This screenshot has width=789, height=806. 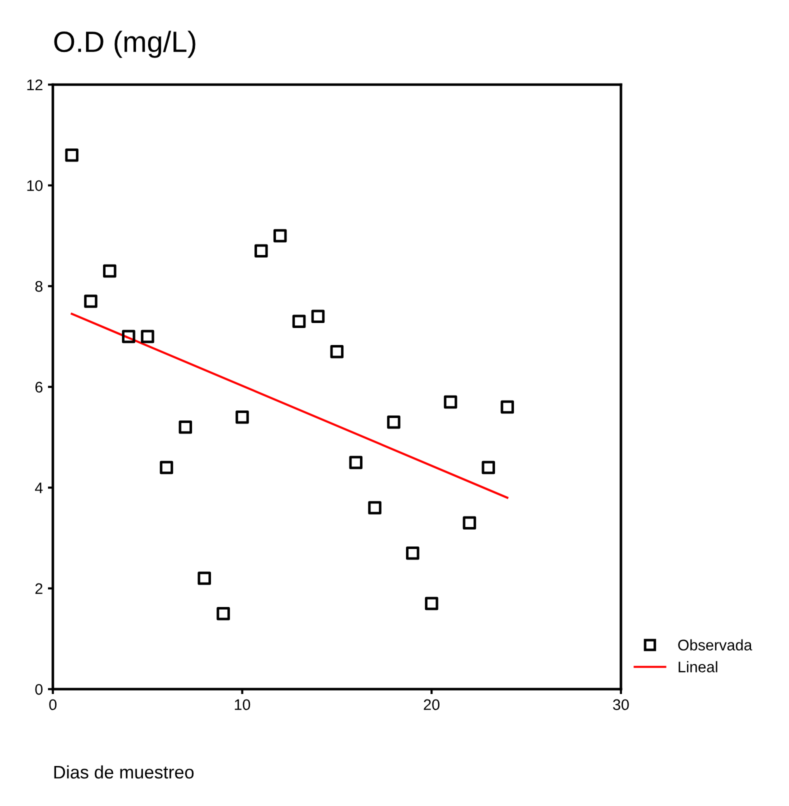 I want to click on y-tick-label: 12, so click(x=34, y=85).